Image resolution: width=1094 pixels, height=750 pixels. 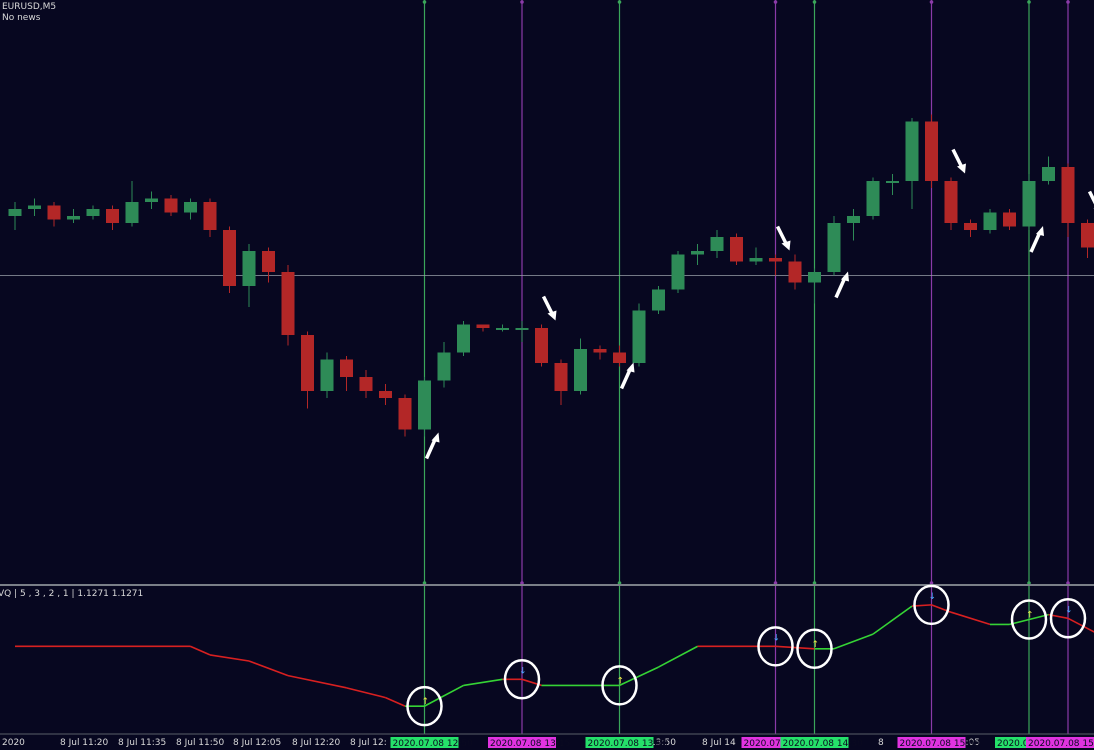 What do you see at coordinates (663, 743) in the screenshot?
I see `time-label: 13:50` at bounding box center [663, 743].